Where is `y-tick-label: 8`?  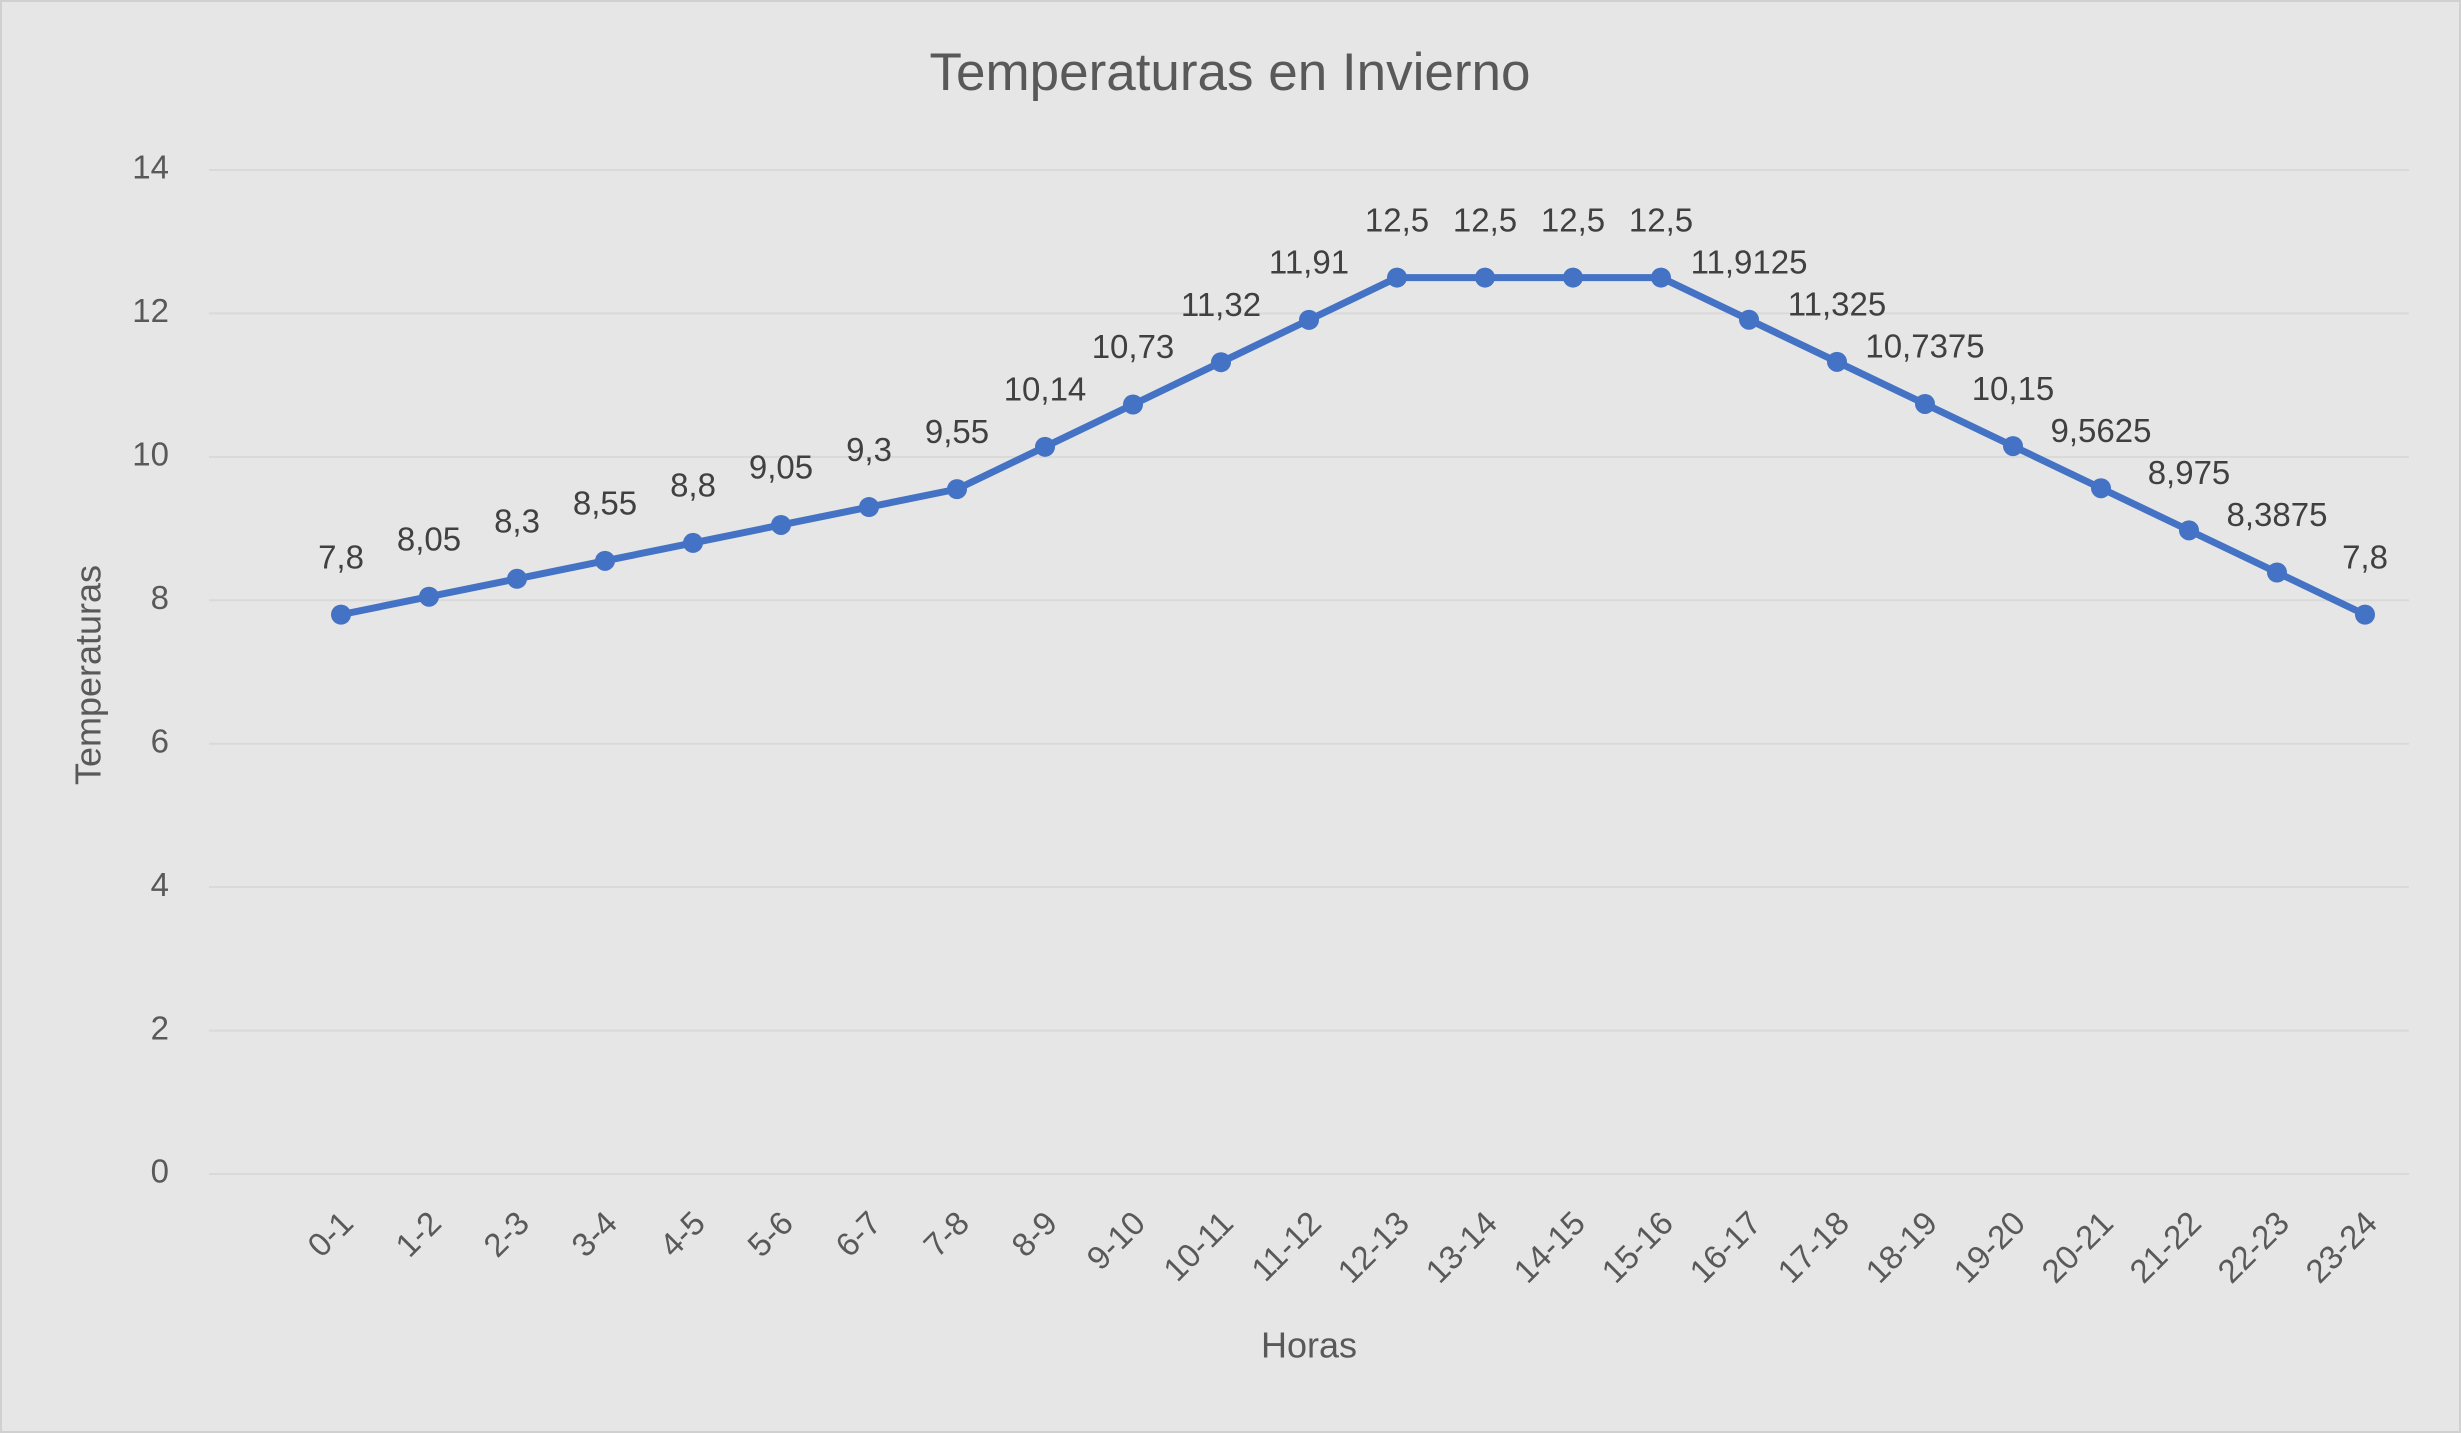 y-tick-label: 8 is located at coordinates (160, 597).